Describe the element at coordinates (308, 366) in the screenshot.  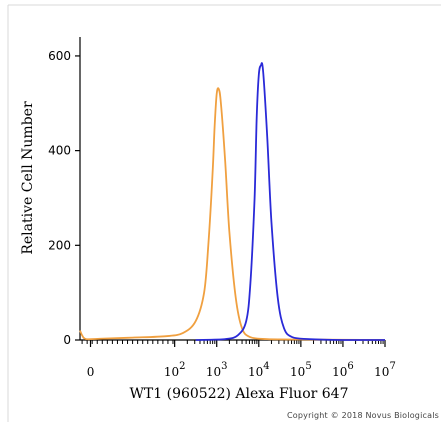
I see `x-tick-exponent-4: 5` at that location.